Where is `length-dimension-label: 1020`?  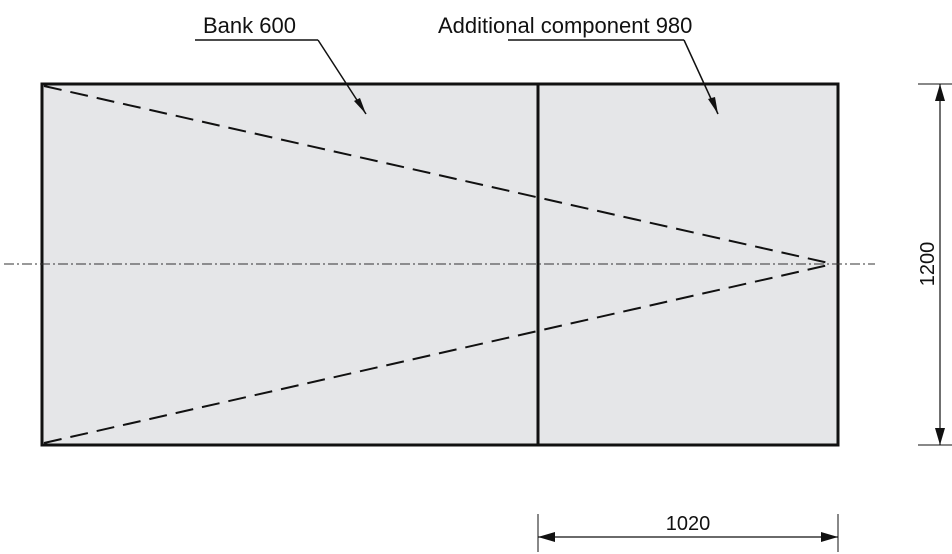
length-dimension-label: 1020 is located at coordinates (688, 524).